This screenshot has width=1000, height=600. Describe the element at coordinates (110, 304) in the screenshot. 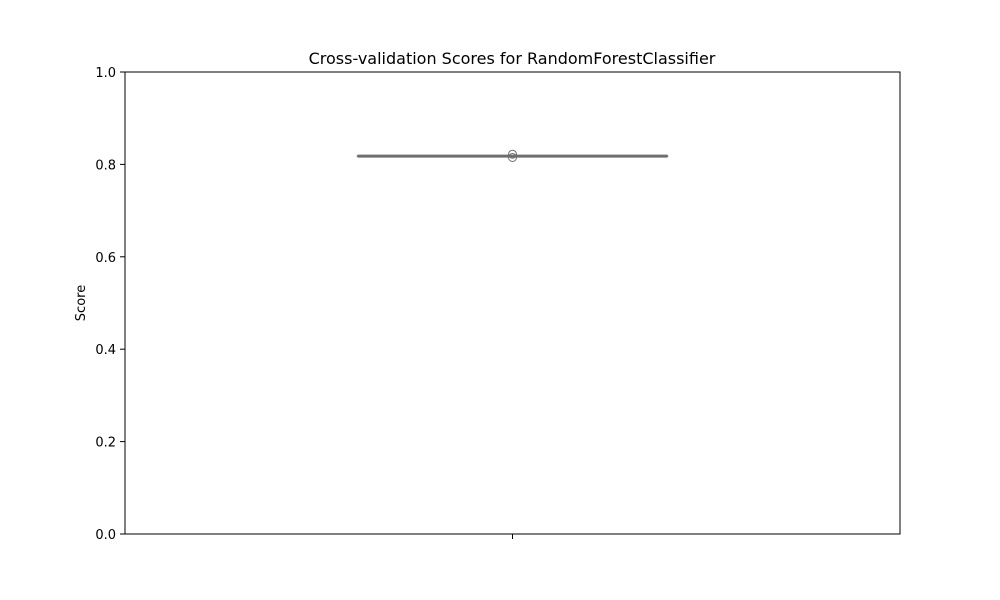

I see `y-axis: 0.0 0.2 0.4 0.6 0.8 1.0` at that location.